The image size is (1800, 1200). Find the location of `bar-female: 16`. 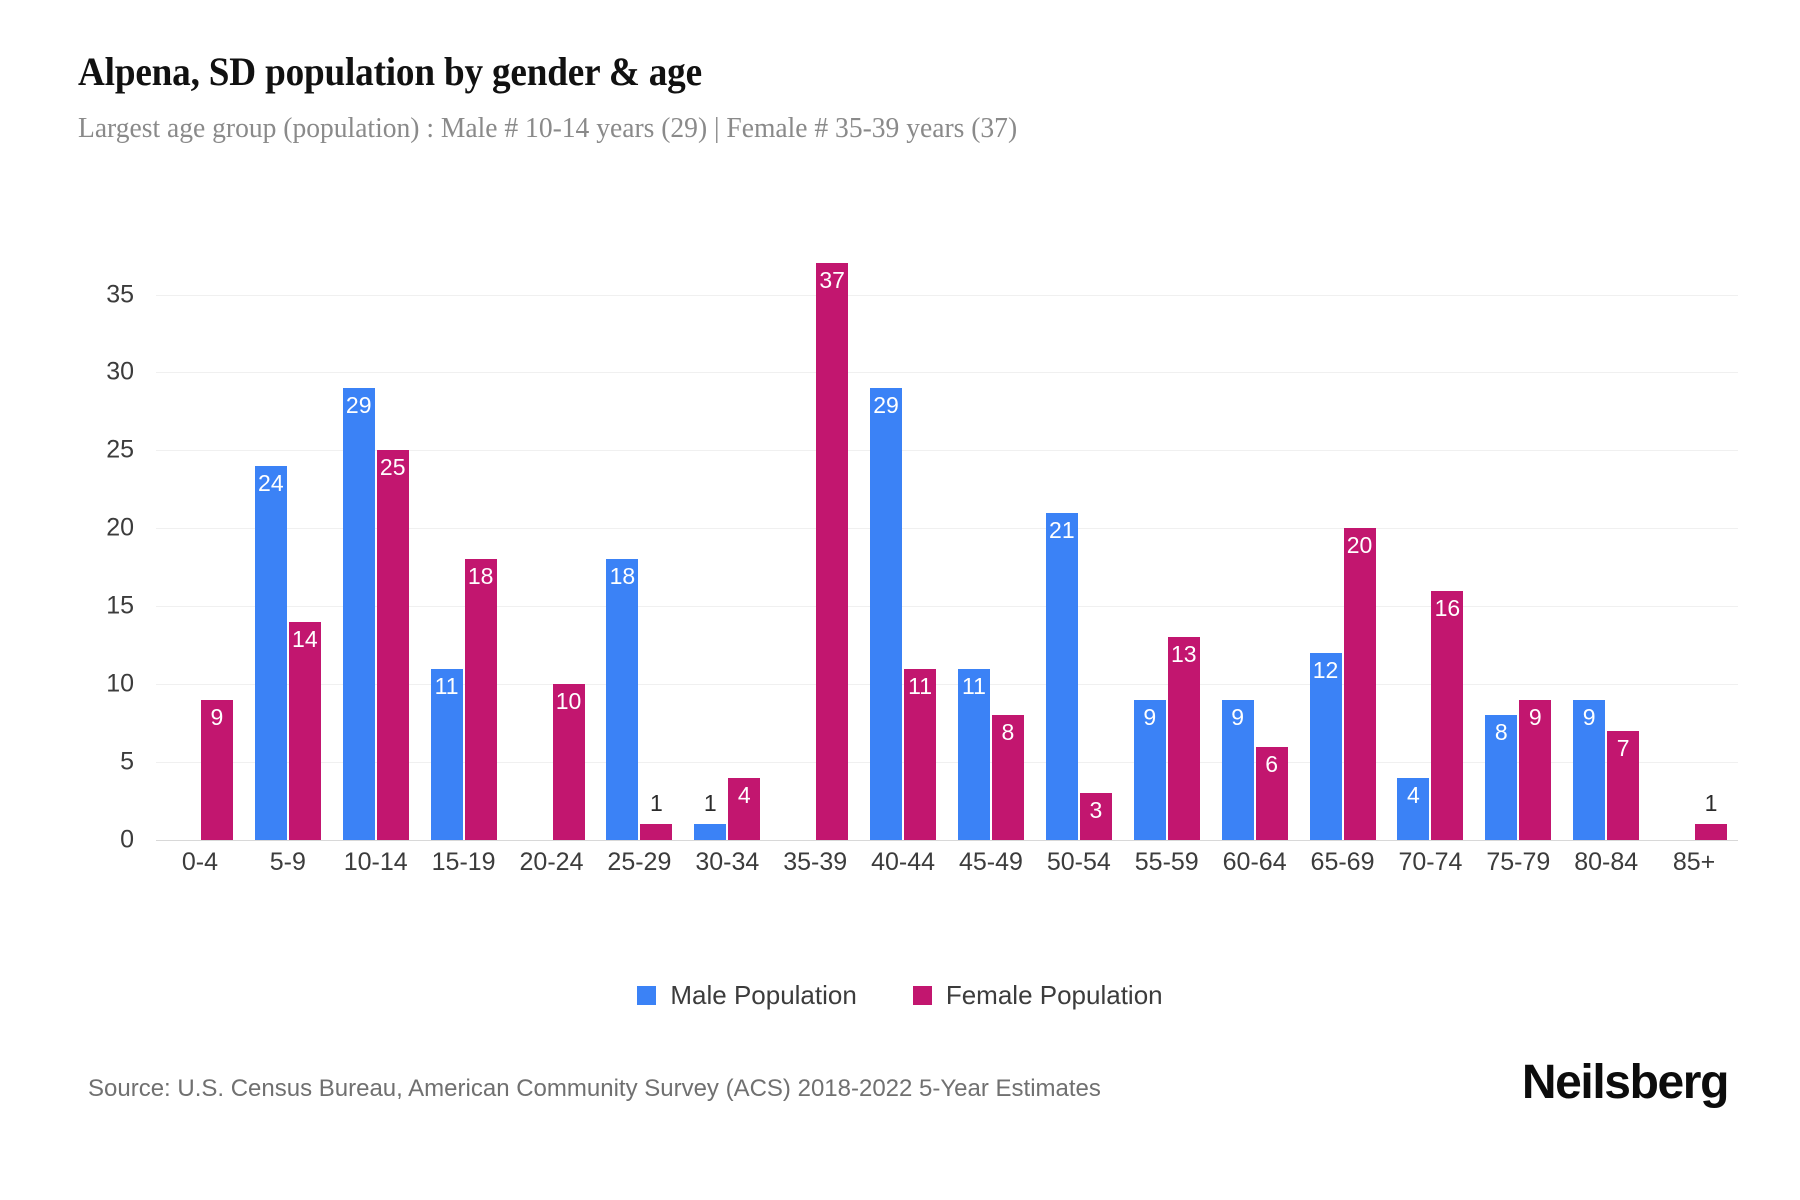

bar-female: 16 is located at coordinates (1447, 715).